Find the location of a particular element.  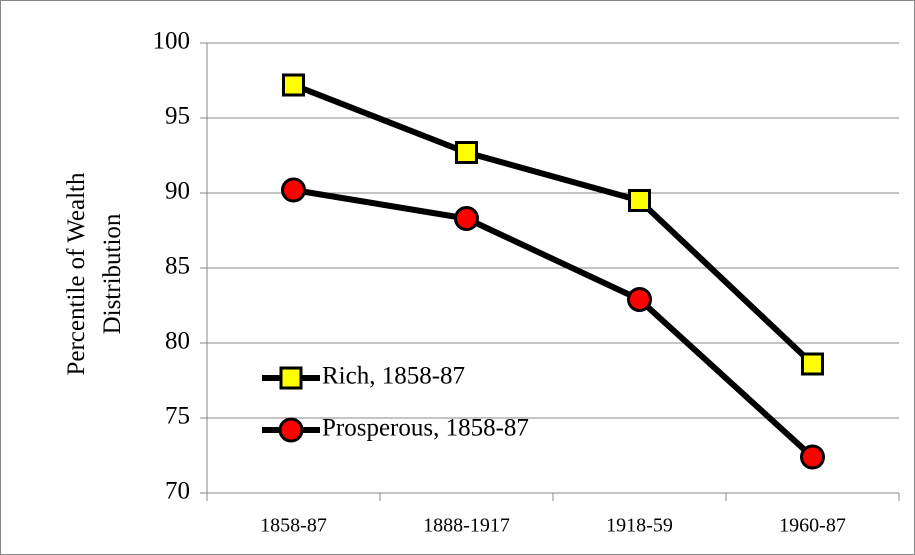

y-tick-label: 95 is located at coordinates (177, 116).